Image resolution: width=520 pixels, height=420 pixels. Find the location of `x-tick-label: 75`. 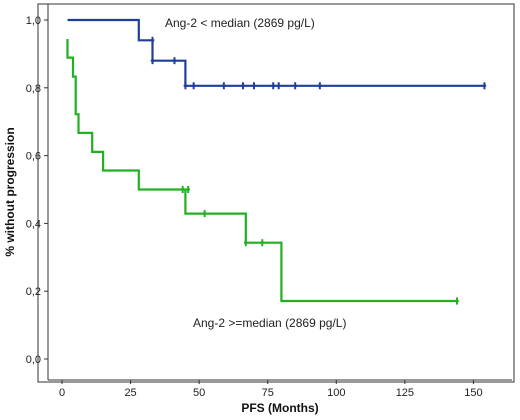

x-tick-label: 75 is located at coordinates (268, 393).